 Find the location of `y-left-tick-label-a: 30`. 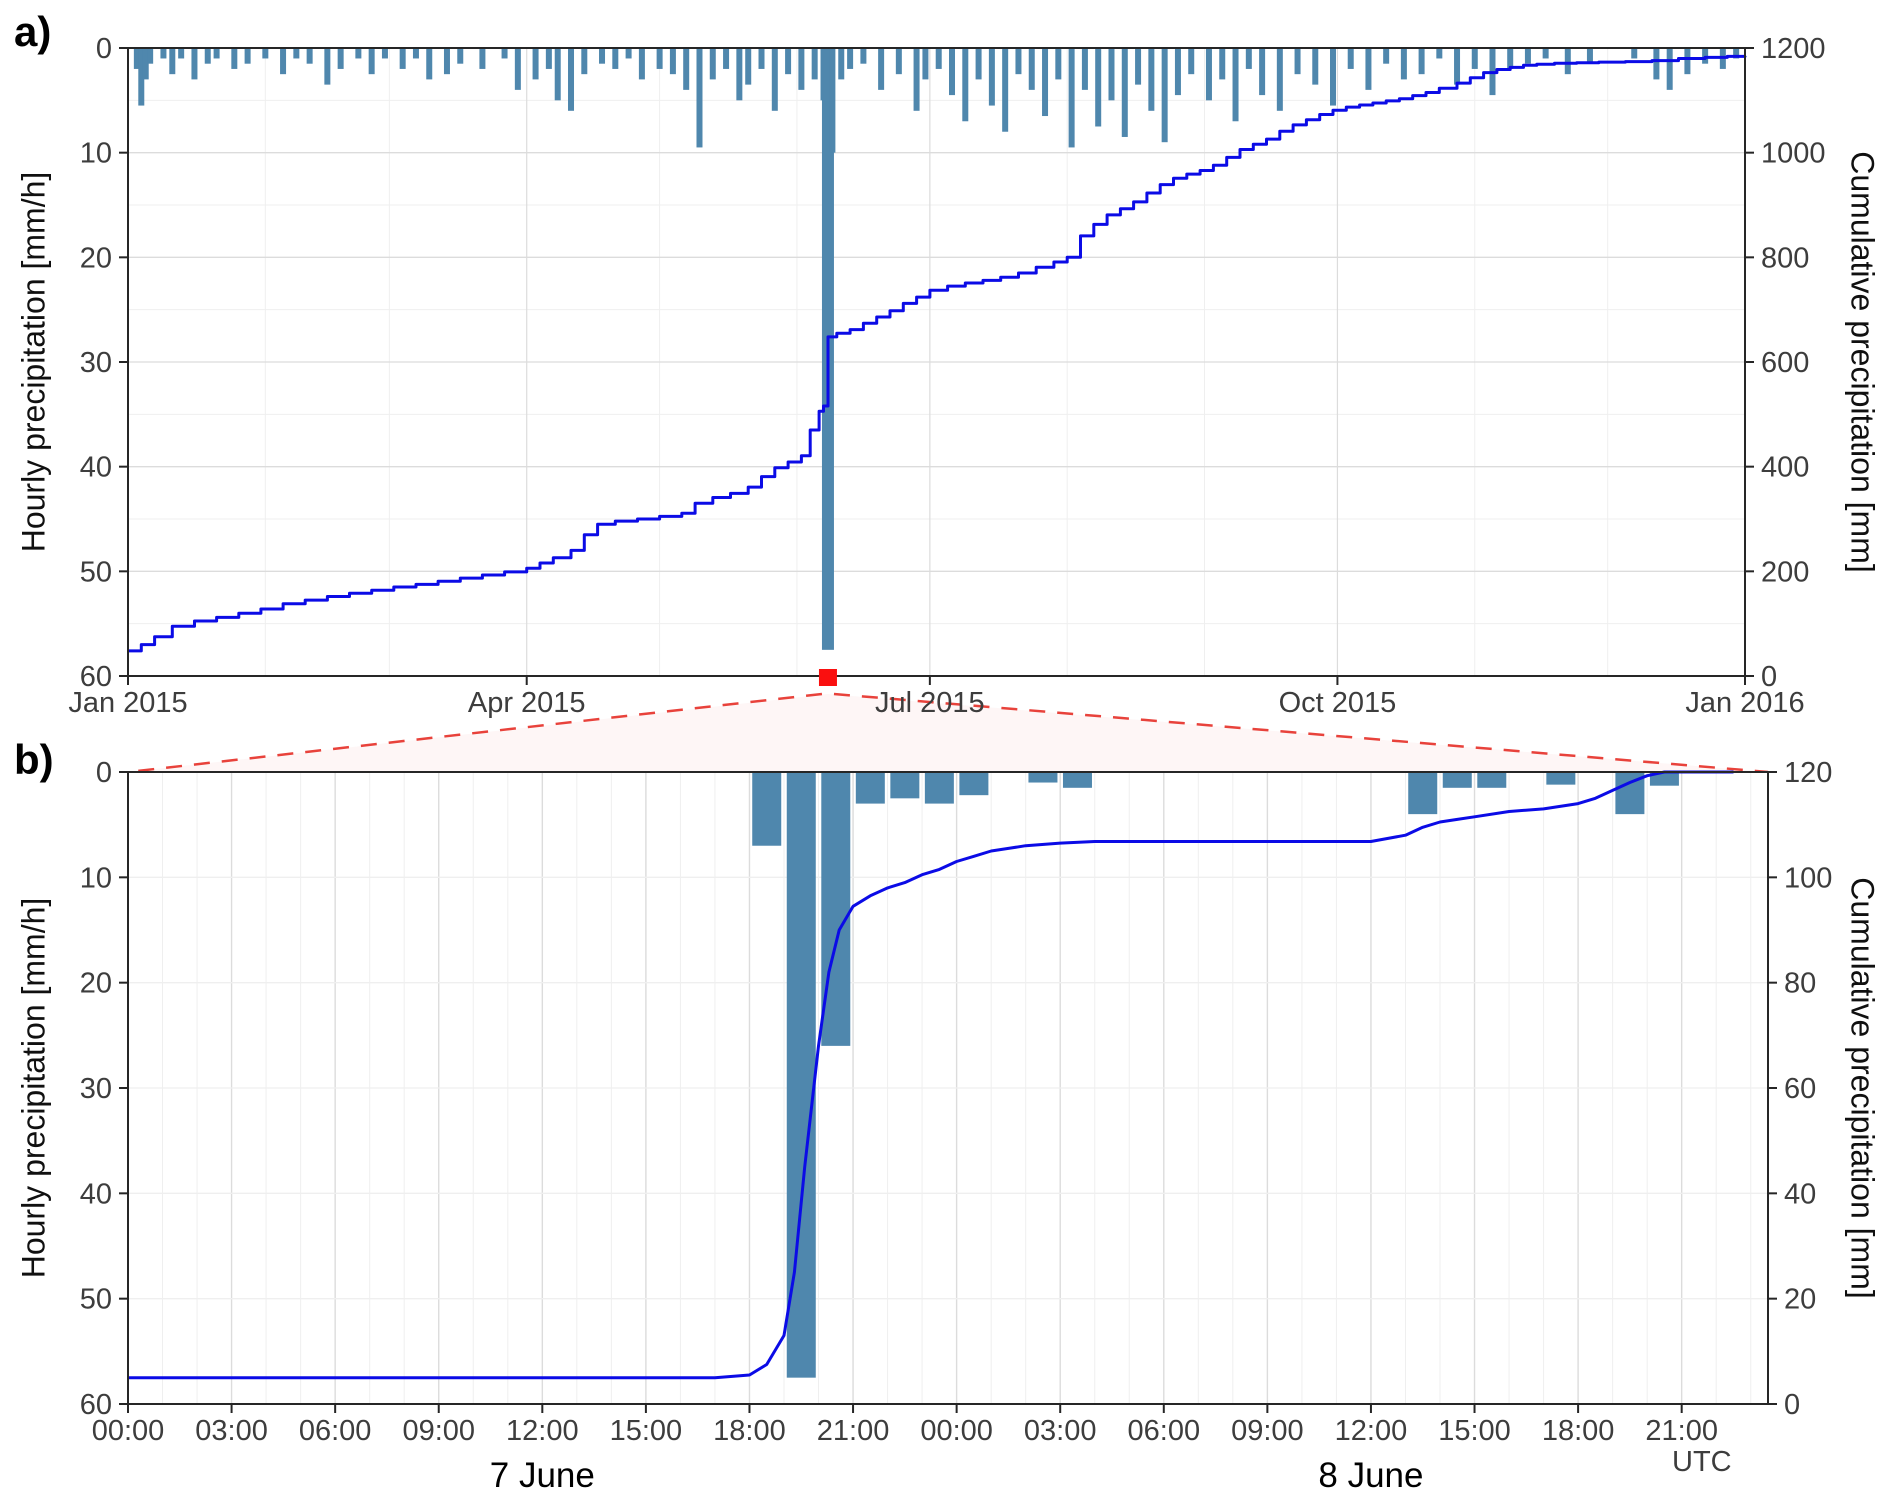

y-left-tick-label-a: 30 is located at coordinates (96, 363).